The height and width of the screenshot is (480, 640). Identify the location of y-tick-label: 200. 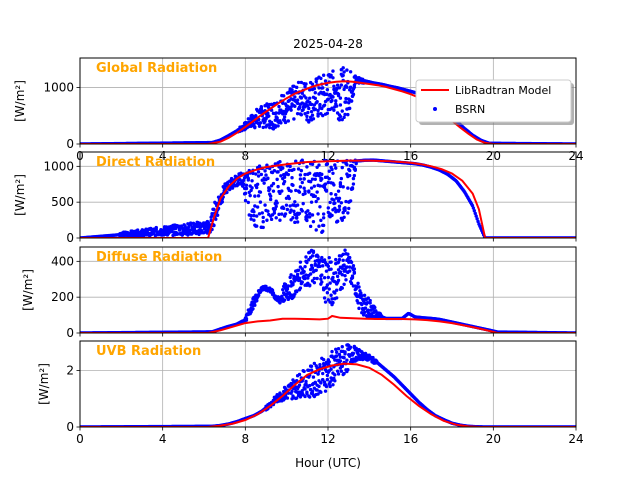
(62, 297).